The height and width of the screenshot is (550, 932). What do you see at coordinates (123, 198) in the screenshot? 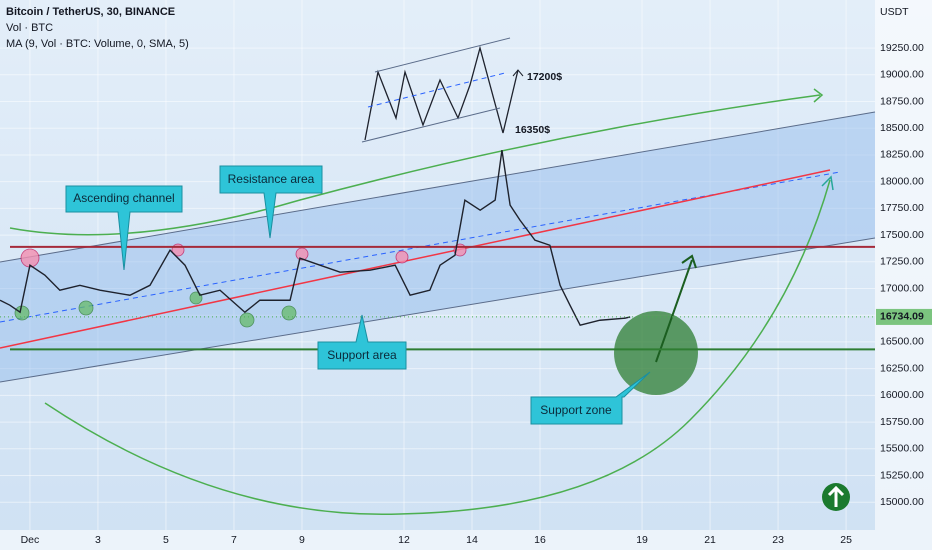
I see `annotation: Ascending channel` at bounding box center [123, 198].